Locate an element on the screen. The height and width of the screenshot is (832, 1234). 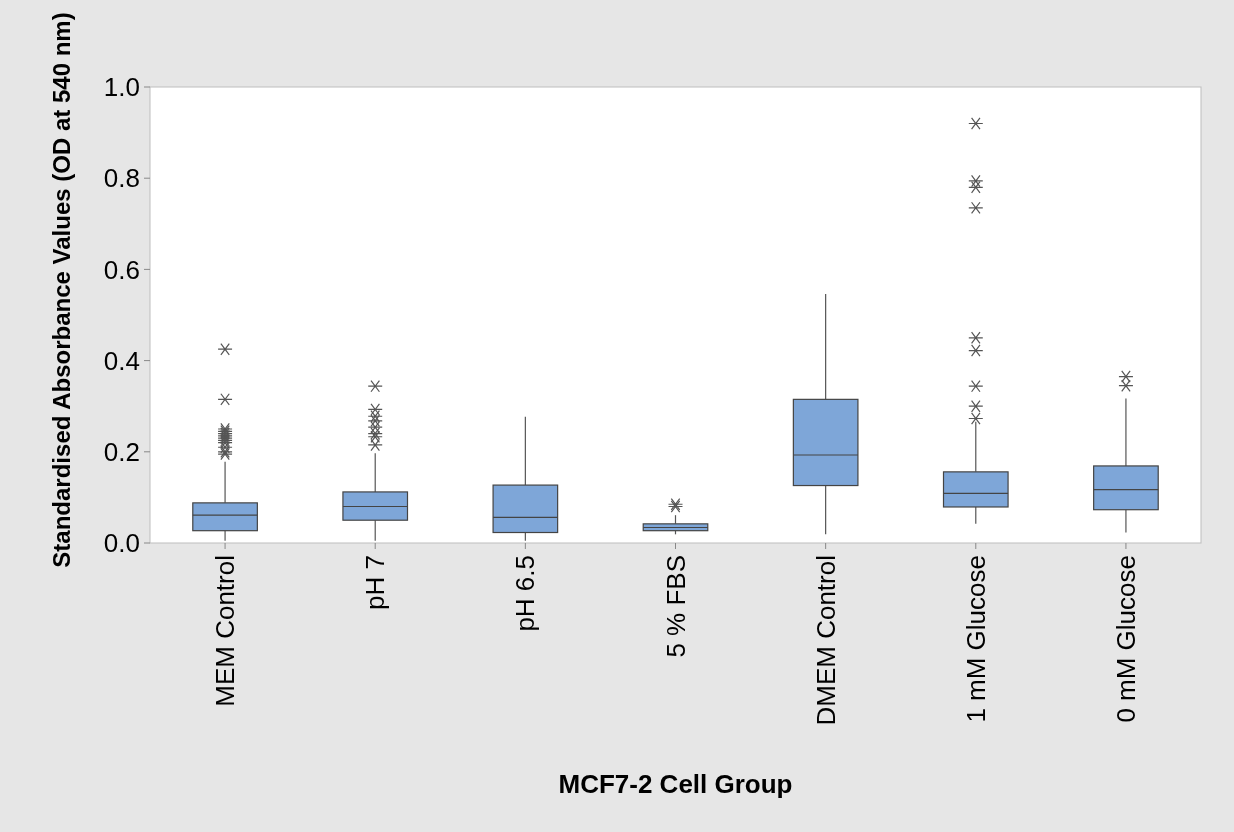
y-tick-label: 1.0 is located at coordinates (121, 87).